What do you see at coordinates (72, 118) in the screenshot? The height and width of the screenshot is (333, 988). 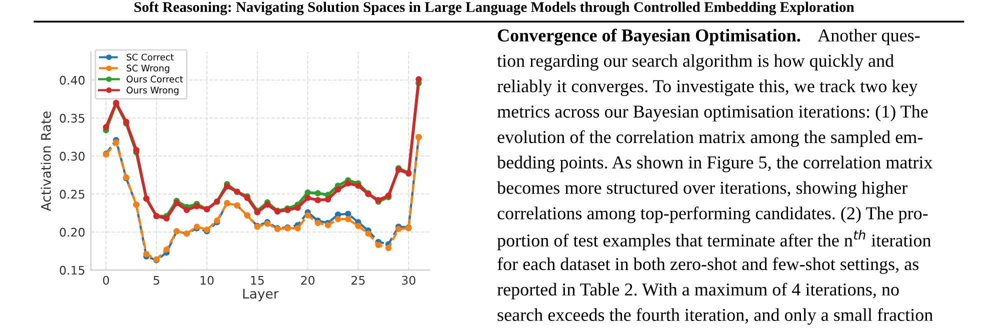 I see `y-tick-label: 0.35` at bounding box center [72, 118].